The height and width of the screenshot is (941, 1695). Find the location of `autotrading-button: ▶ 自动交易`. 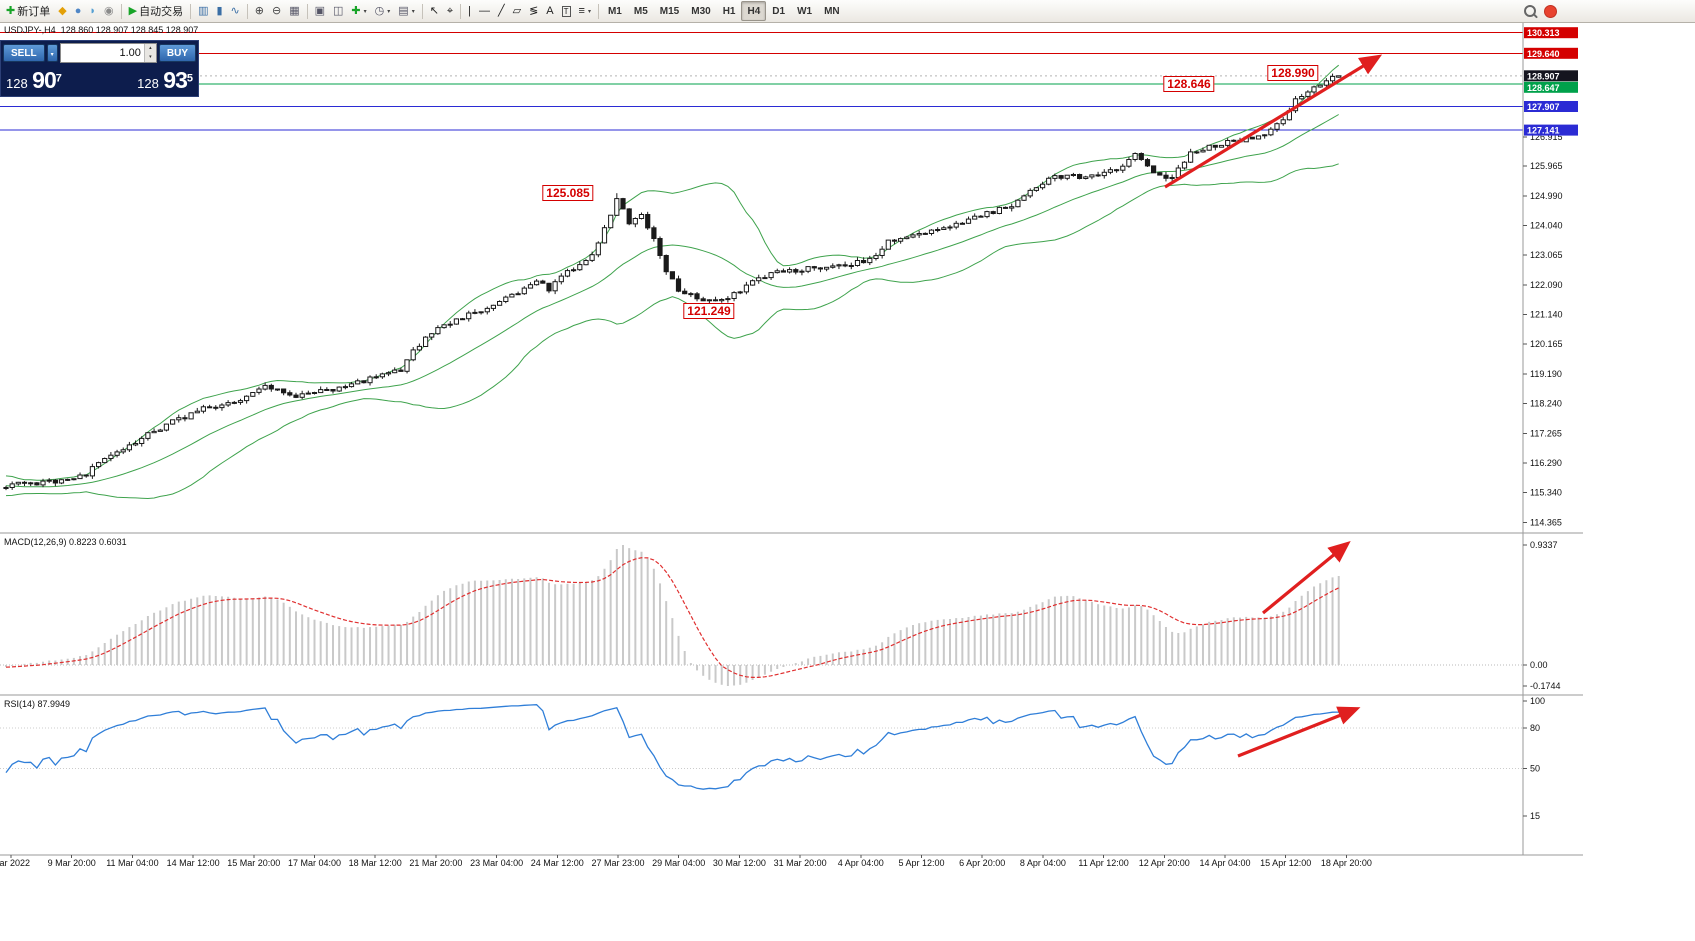

autotrading-button: ▶ 自动交易 is located at coordinates (156, 11).